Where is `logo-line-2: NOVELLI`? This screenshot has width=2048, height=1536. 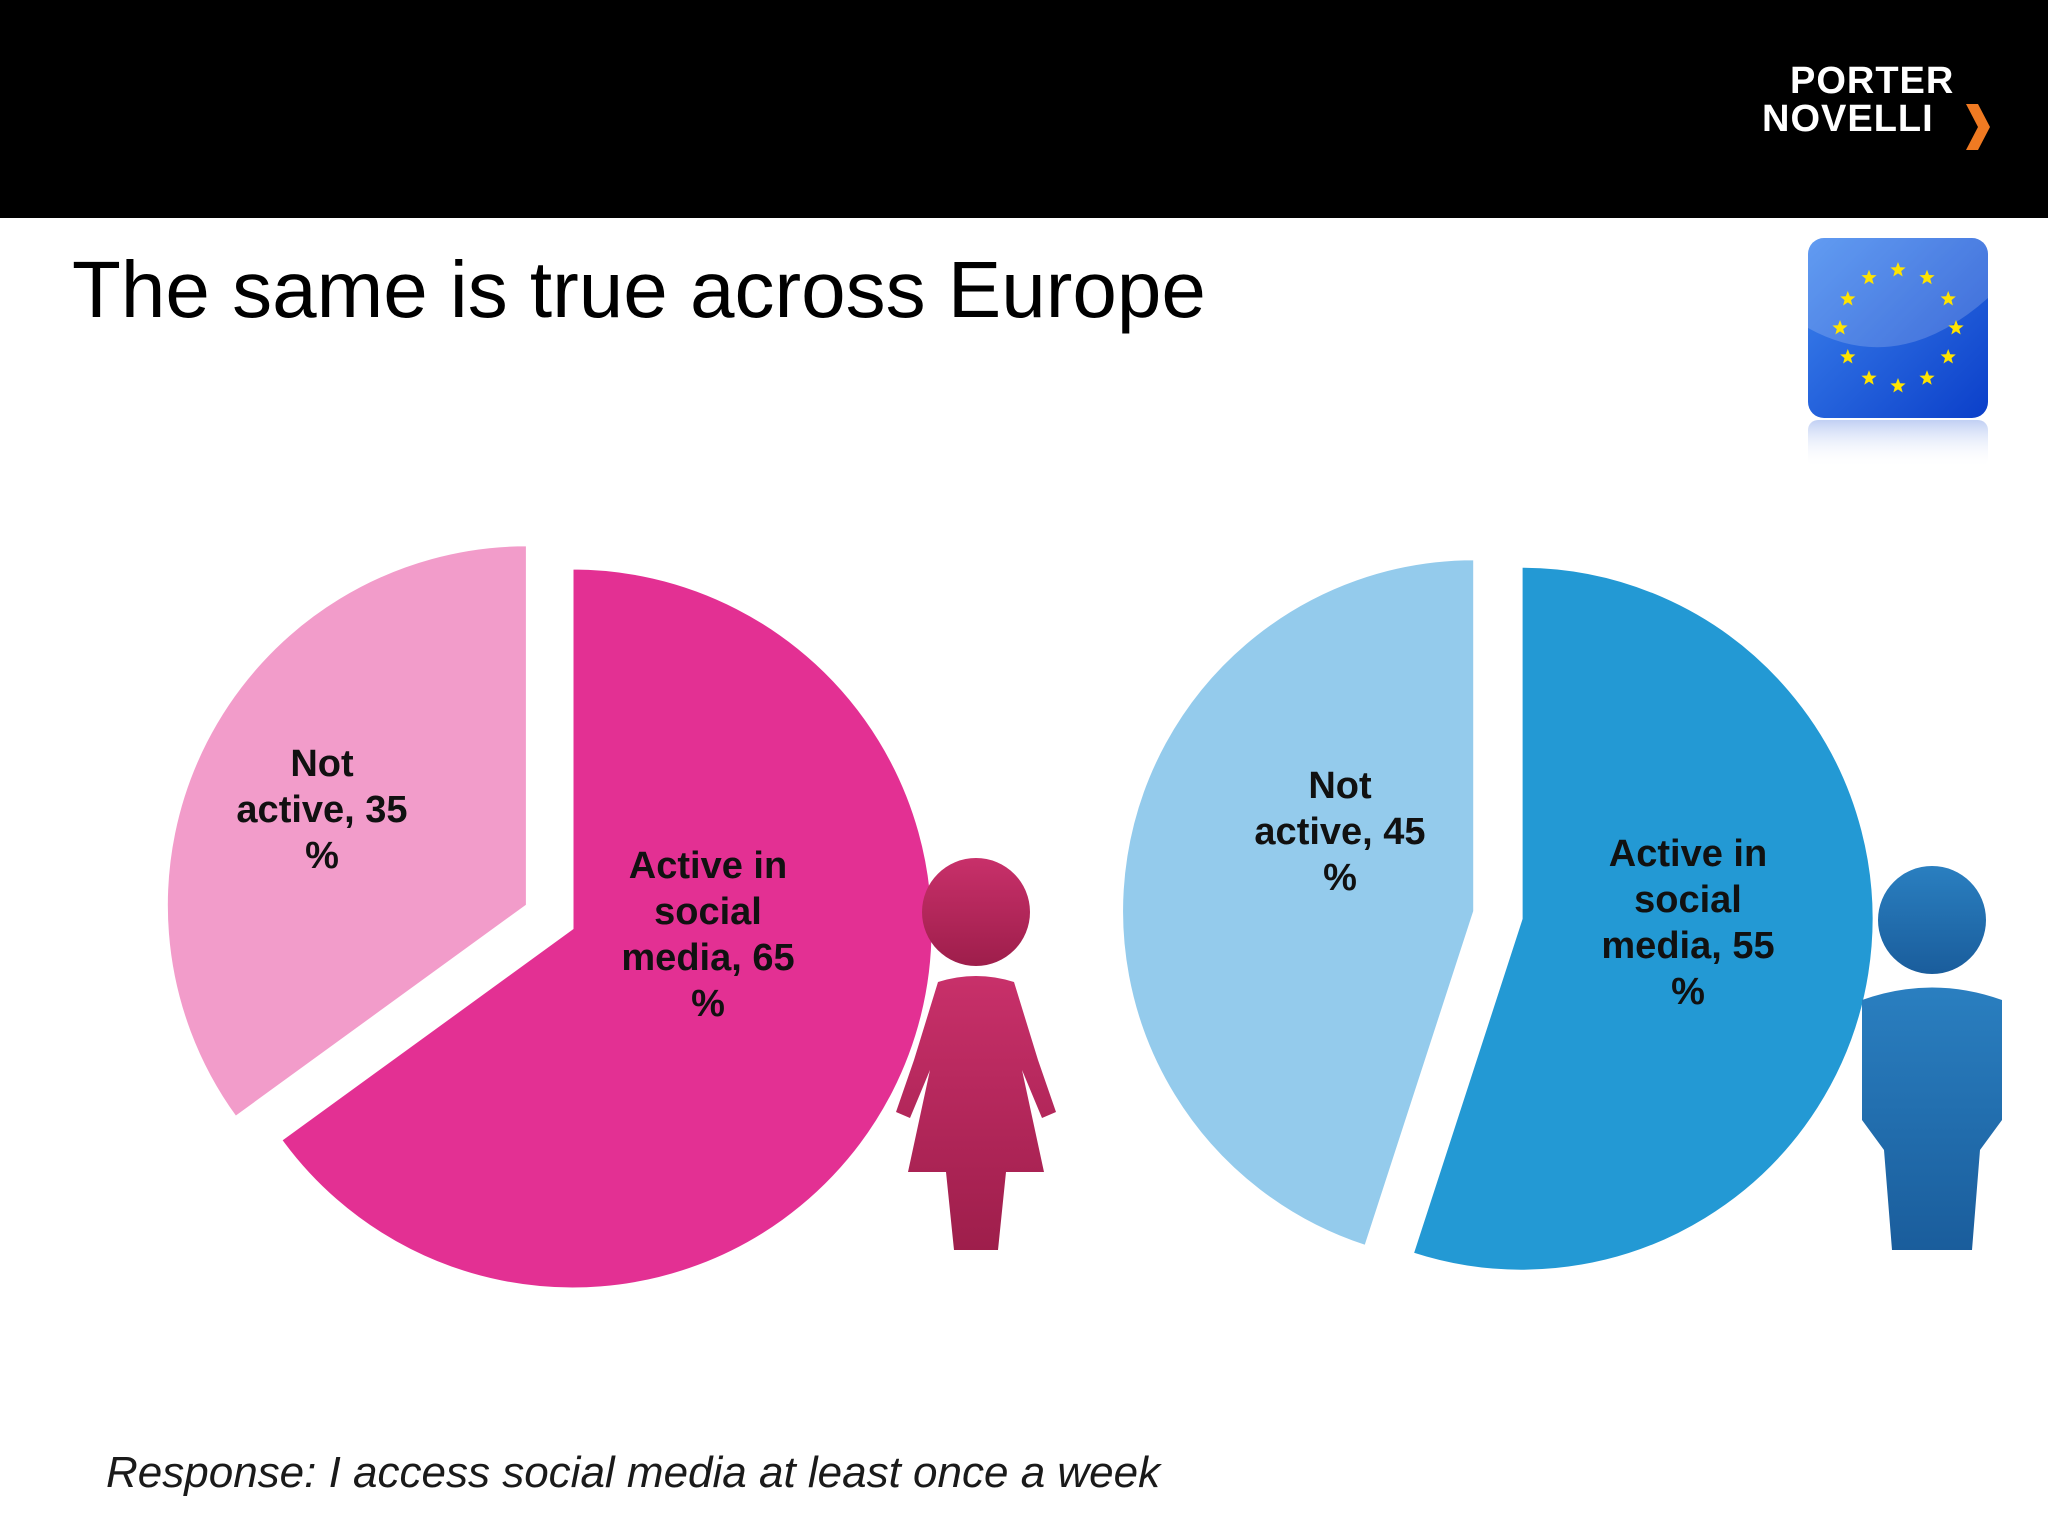
logo-line-2: NOVELLI is located at coordinates (1848, 119).